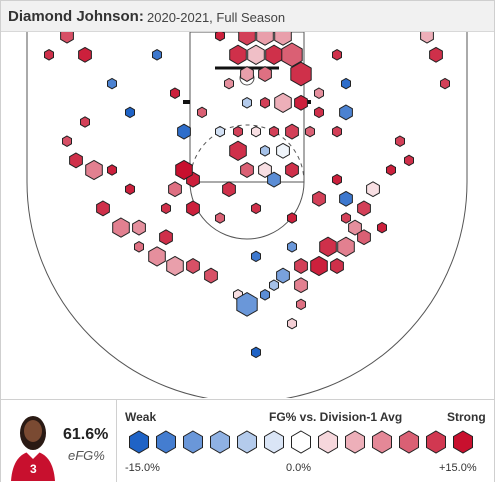  What do you see at coordinates (59, 441) in the screenshot?
I see `player-summary: 3 61.6% eFG%` at bounding box center [59, 441].